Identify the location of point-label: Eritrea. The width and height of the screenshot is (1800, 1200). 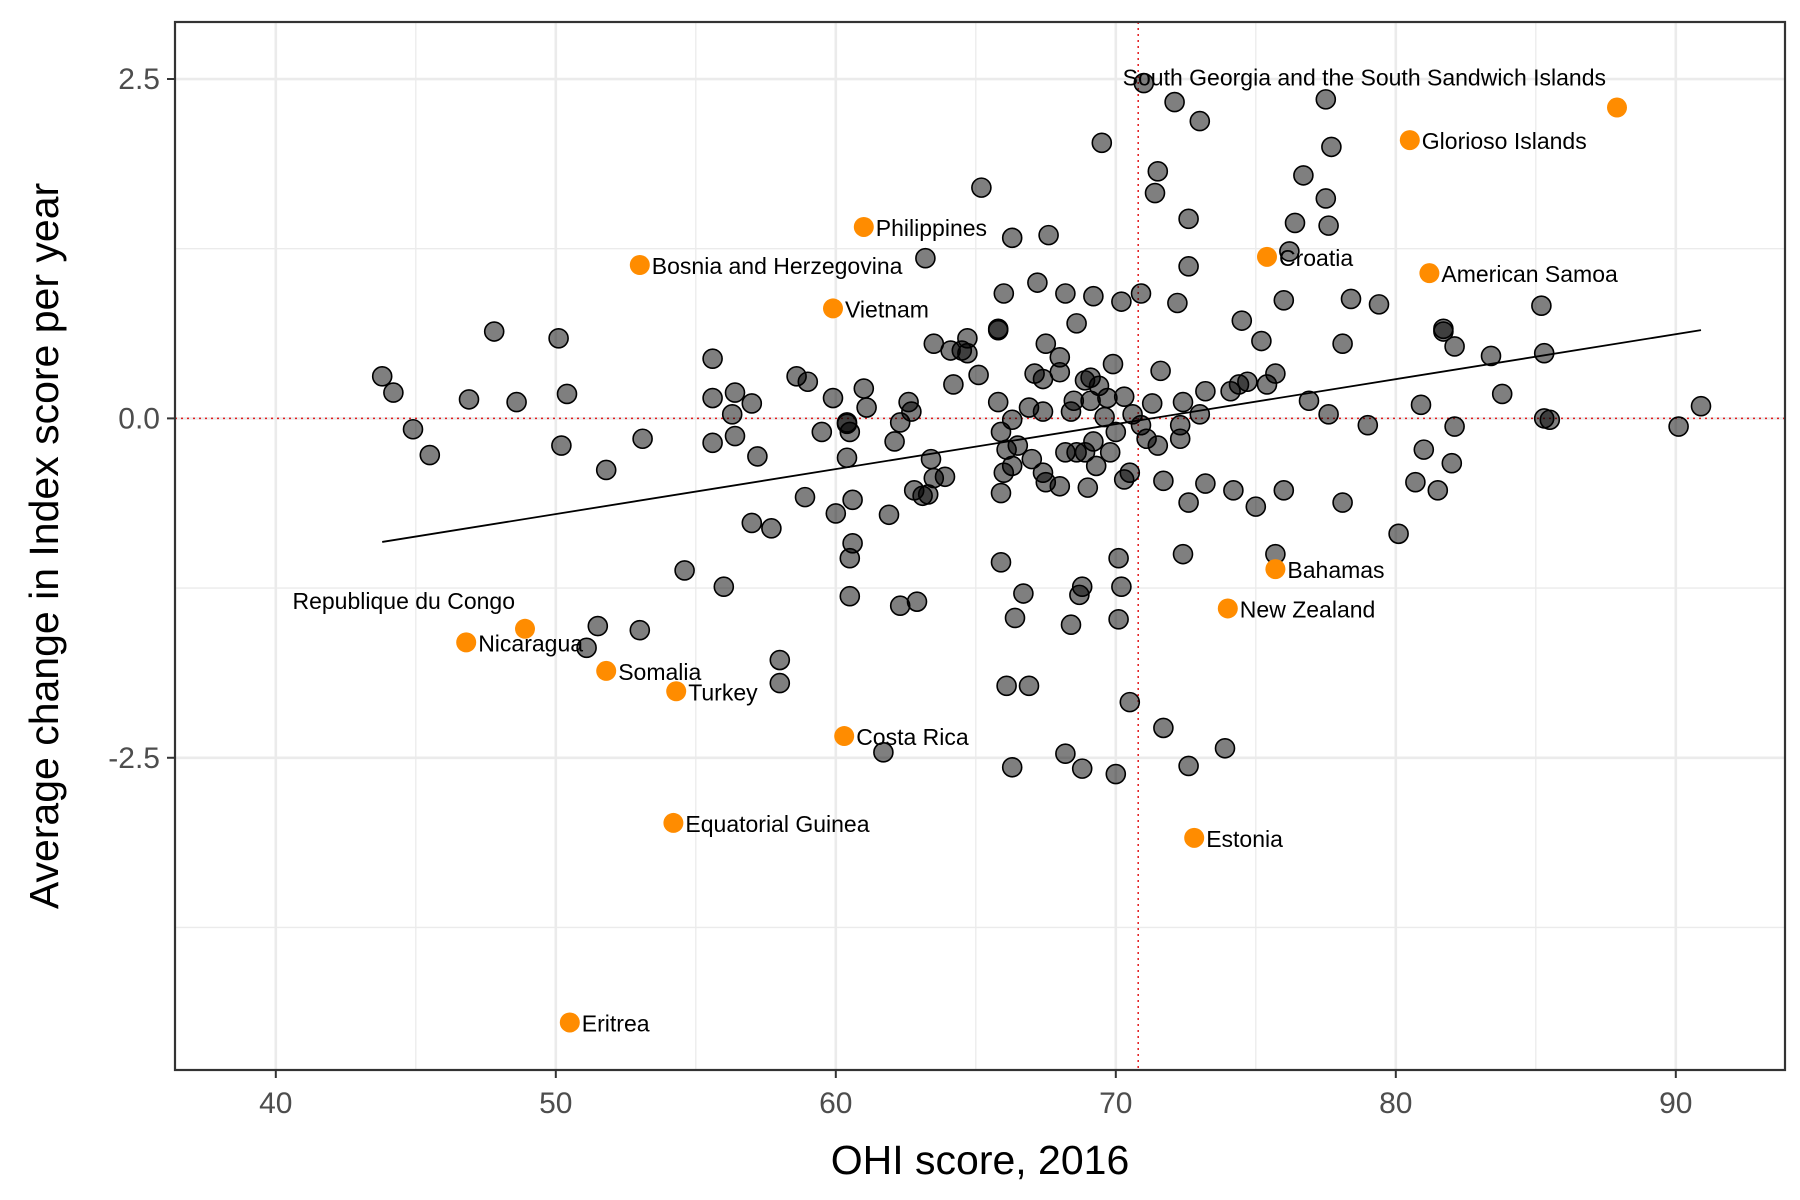
(616, 1023).